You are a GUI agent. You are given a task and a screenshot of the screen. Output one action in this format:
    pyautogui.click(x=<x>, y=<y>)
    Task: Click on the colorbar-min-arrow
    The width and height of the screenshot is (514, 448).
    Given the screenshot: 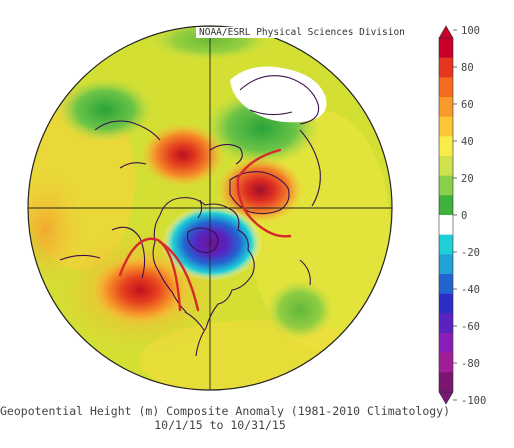 What is the action you would take?
    pyautogui.click(x=446, y=398)
    